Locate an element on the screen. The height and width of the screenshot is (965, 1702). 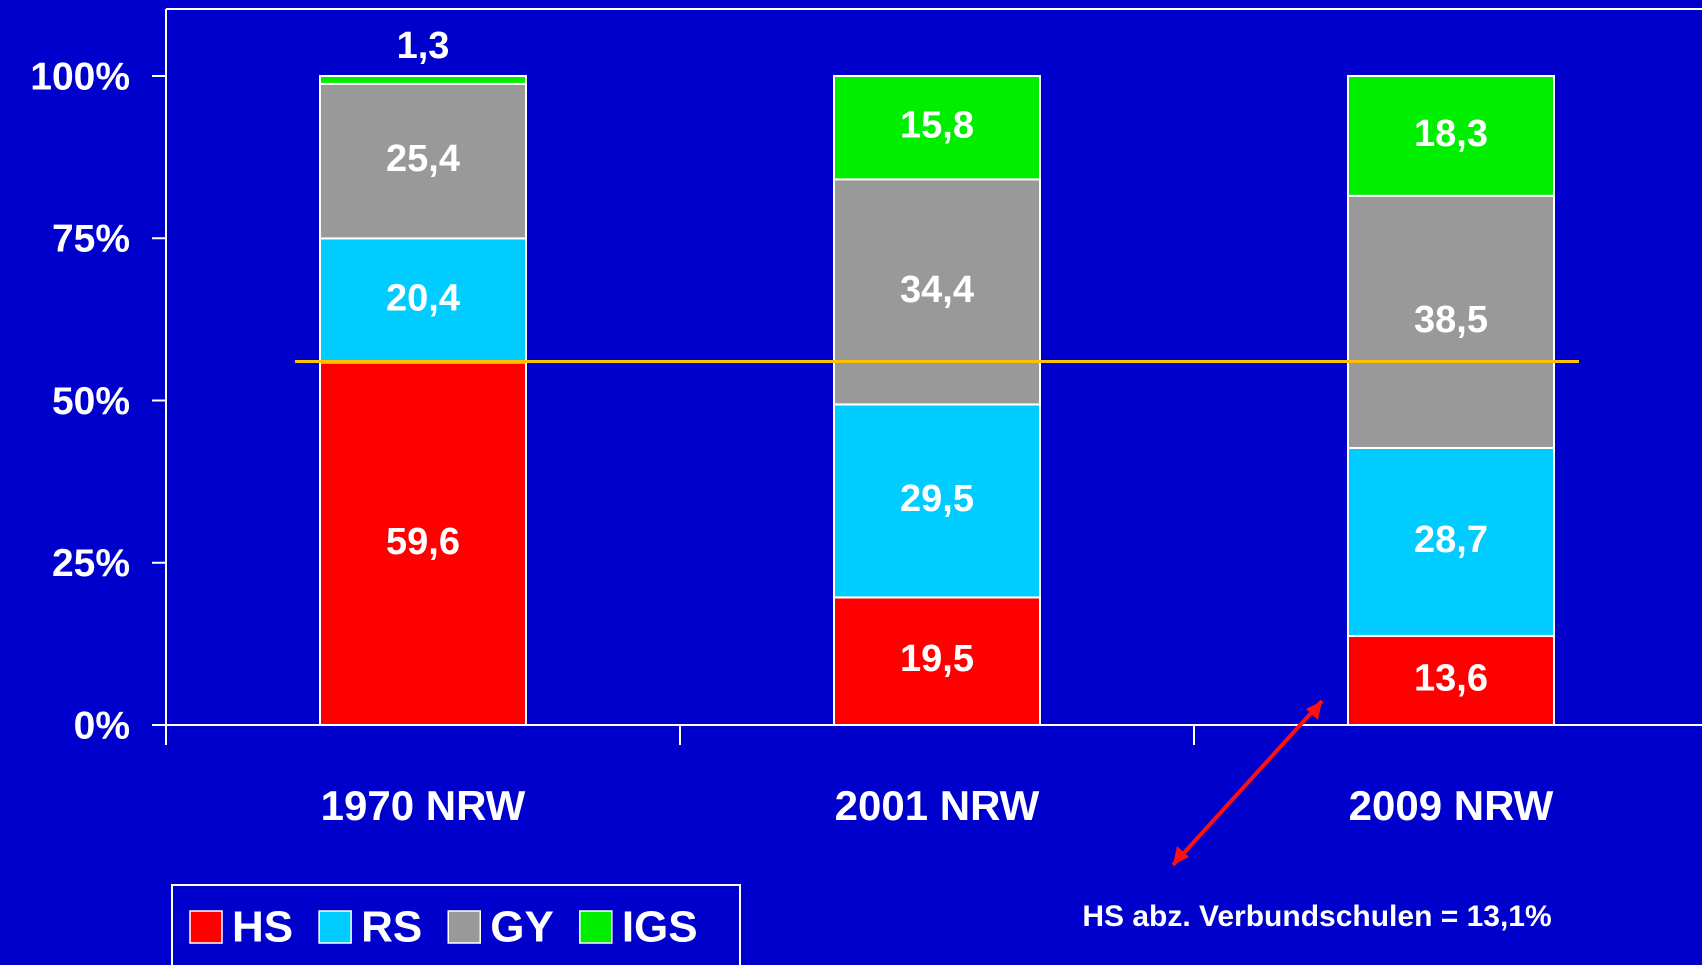
legend-label: IGS is located at coordinates (660, 927).